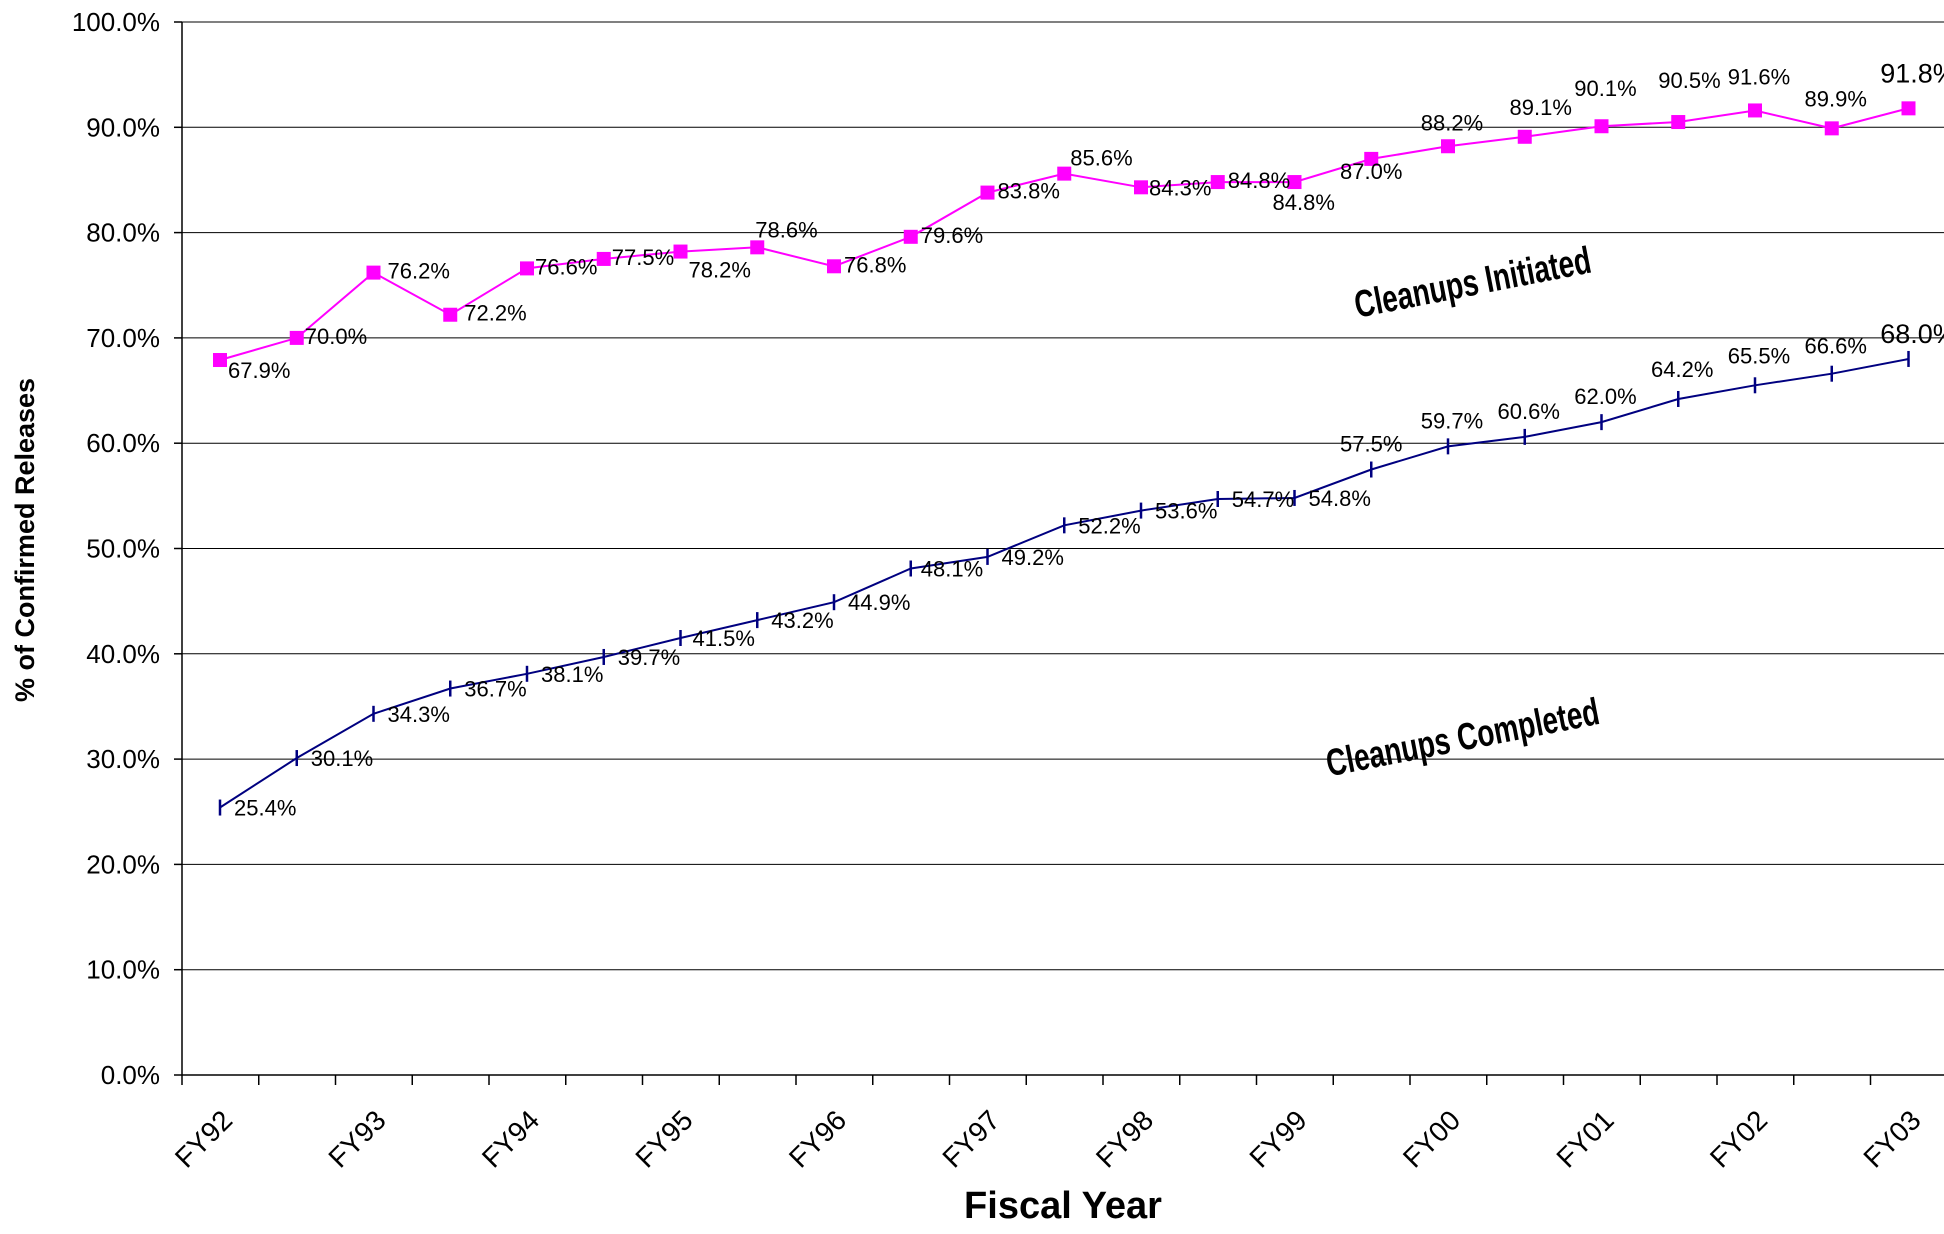 The height and width of the screenshot is (1234, 1944). What do you see at coordinates (720, 270) in the screenshot?
I see `data-label: 78.2%` at bounding box center [720, 270].